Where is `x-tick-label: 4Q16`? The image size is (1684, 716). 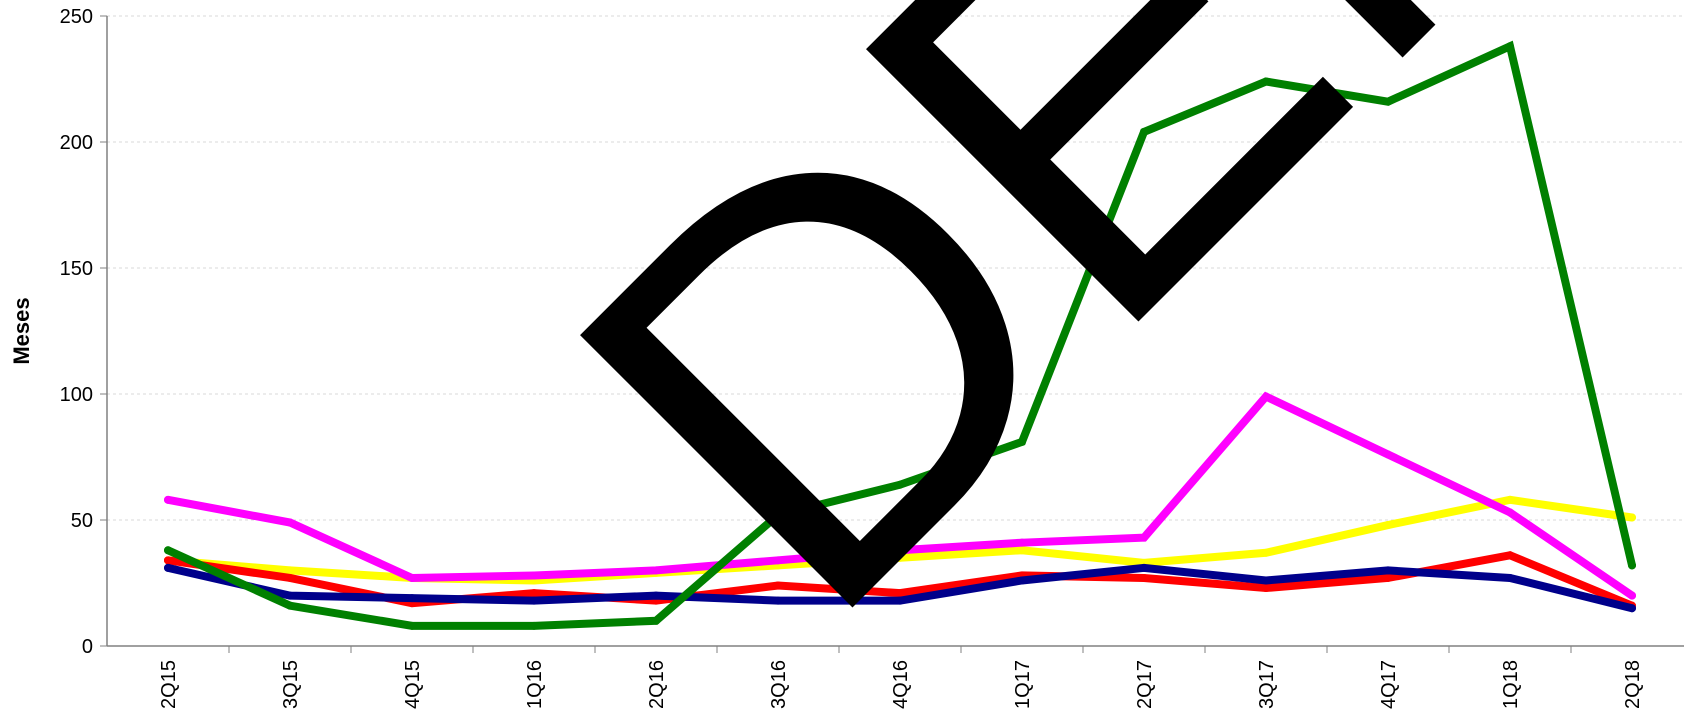 x-tick-label: 4Q16 is located at coordinates (901, 684).